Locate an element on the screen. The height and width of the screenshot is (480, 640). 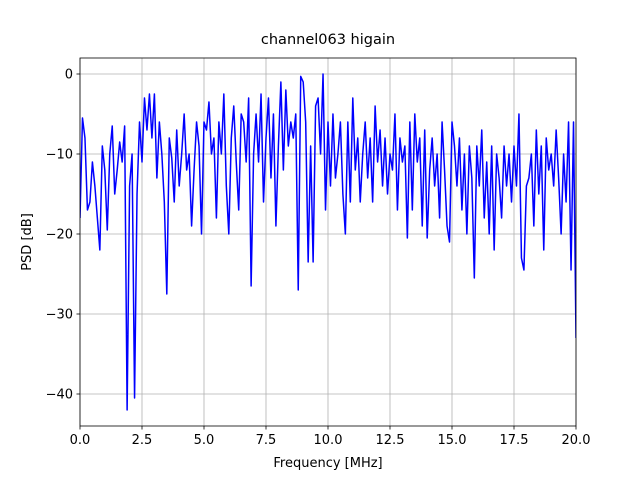
x-tick-label: 2.5 is located at coordinates (142, 440).